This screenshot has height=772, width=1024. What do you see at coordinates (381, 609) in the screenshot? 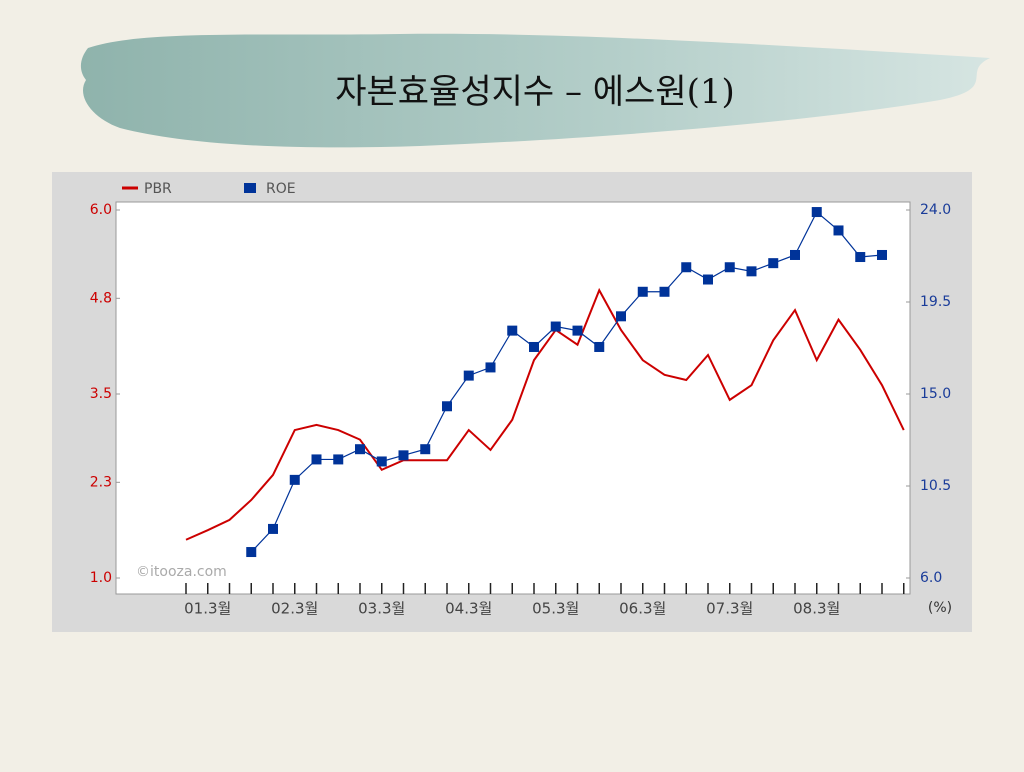
I see `x-tick-label: 03.3월` at bounding box center [381, 609].